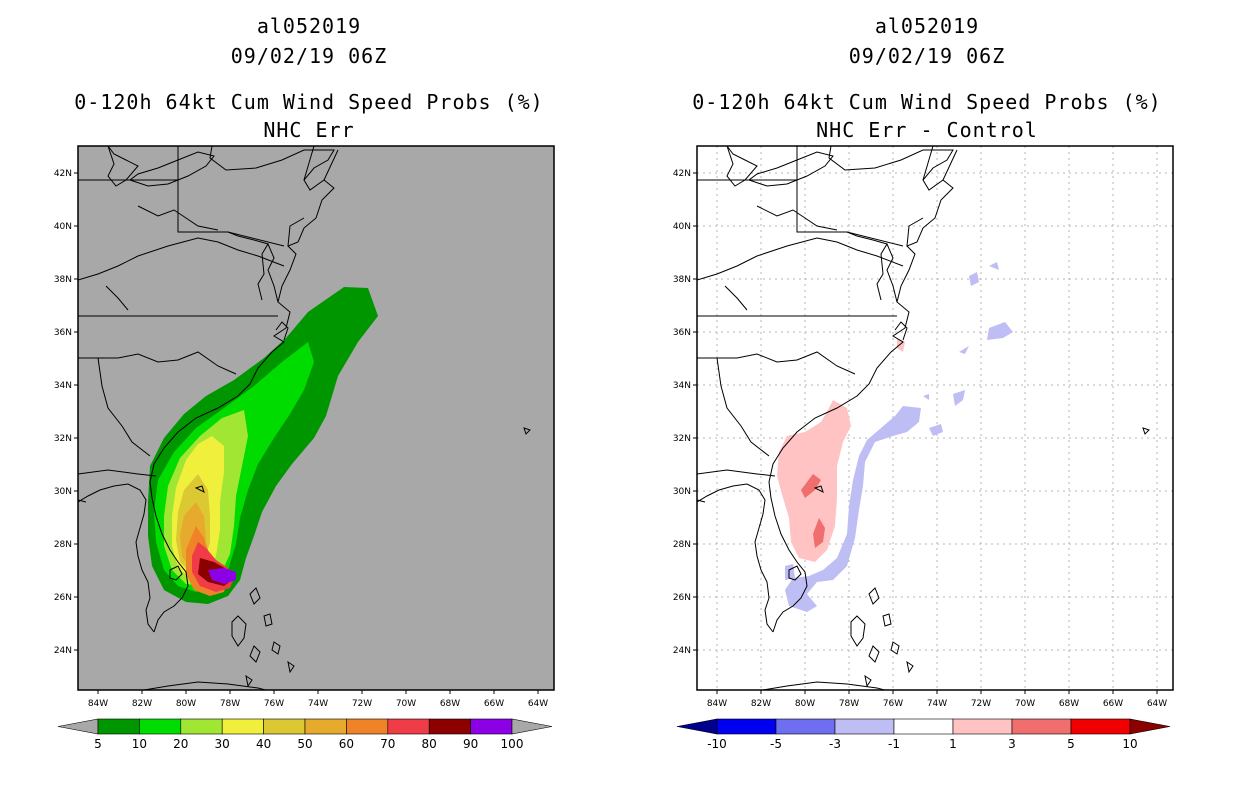 The width and height of the screenshot is (1236, 800). What do you see at coordinates (63, 598) in the screenshot?
I see `left-lat-label: 26N` at bounding box center [63, 598].